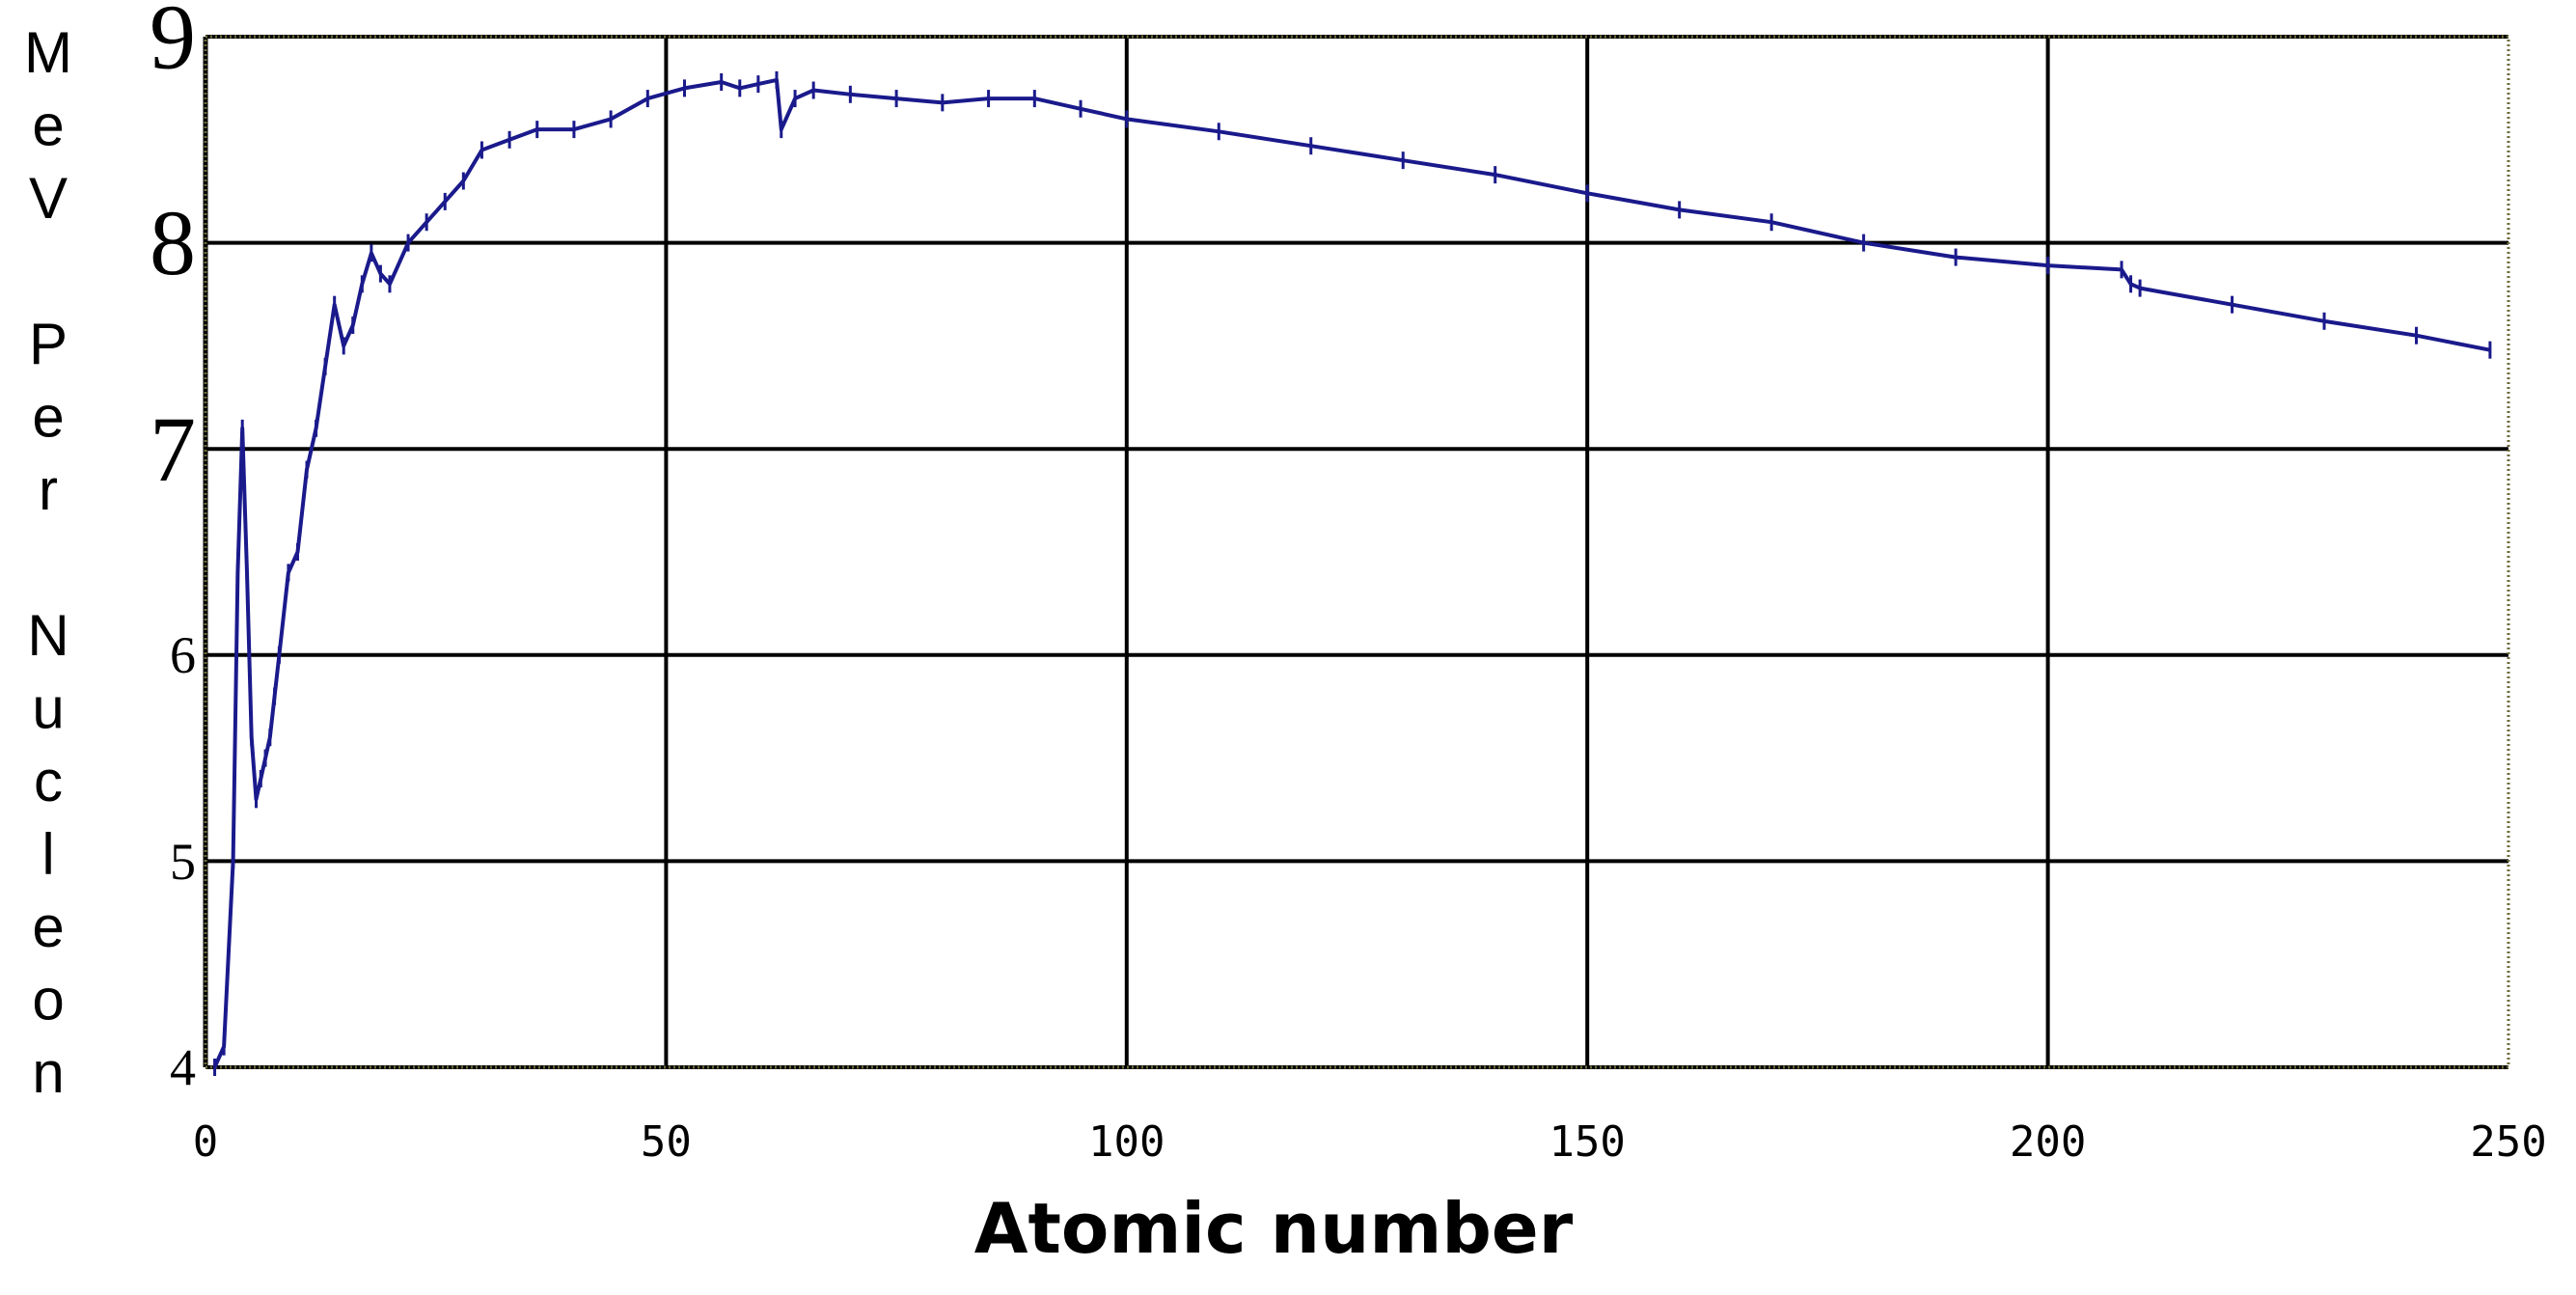 The image size is (2576, 1295). What do you see at coordinates (173, 449) in the screenshot?
I see `y-tick-label-7: 7` at bounding box center [173, 449].